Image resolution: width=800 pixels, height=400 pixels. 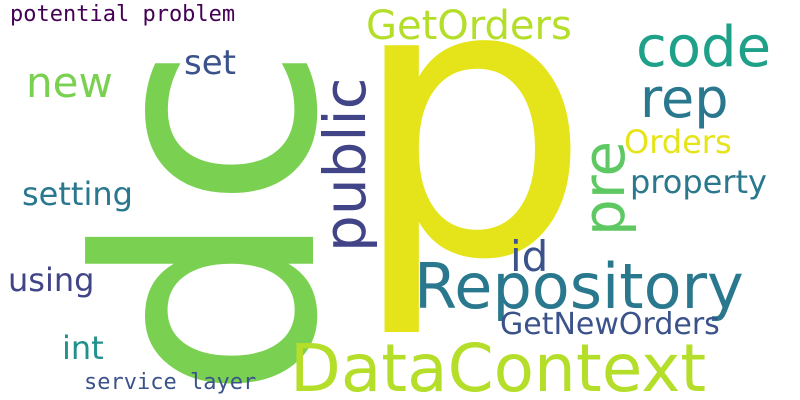 What do you see at coordinates (469, 26) in the screenshot?
I see `word-get-orders: GetOrders` at bounding box center [469, 26].